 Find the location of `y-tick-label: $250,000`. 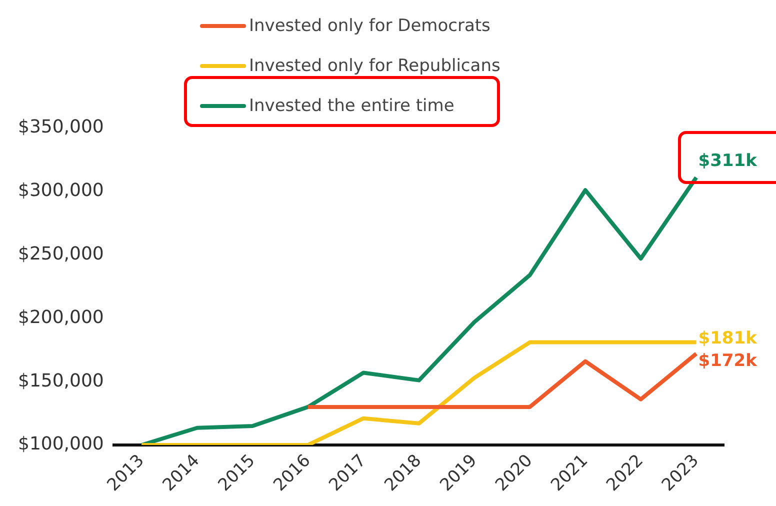

y-tick-label: $250,000 is located at coordinates (61, 253).